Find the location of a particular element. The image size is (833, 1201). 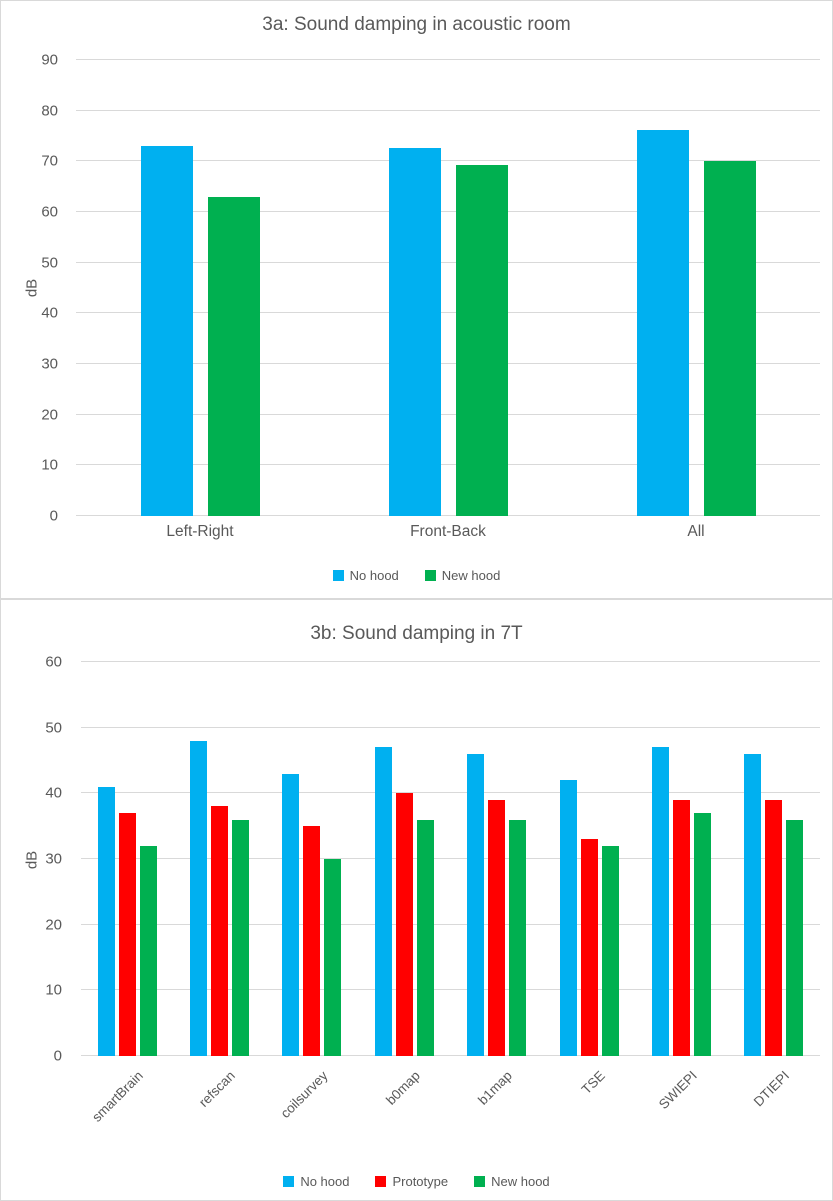

legend: No hood New hood is located at coordinates (416, 575).